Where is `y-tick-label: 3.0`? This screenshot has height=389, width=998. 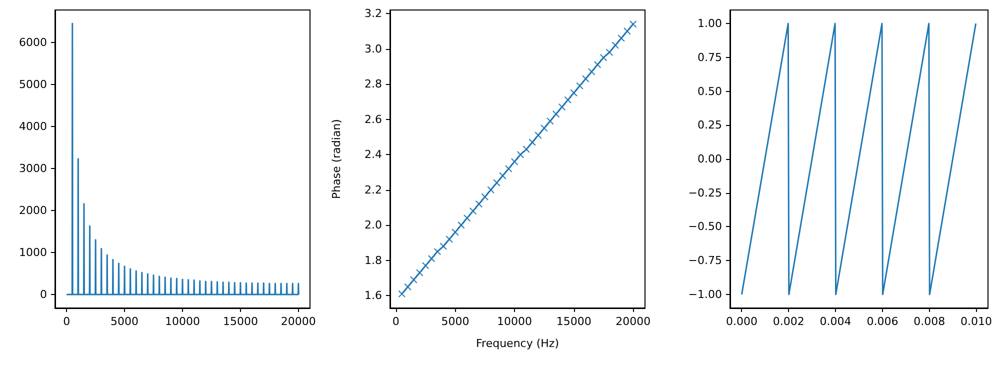 y-tick-label: 3.0 is located at coordinates (373, 49).